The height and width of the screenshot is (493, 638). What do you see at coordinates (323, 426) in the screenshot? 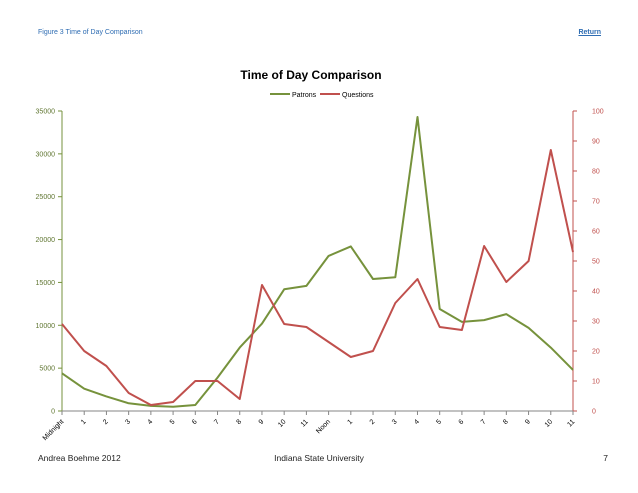
I see `x-tick-label: Noon` at bounding box center [323, 426].